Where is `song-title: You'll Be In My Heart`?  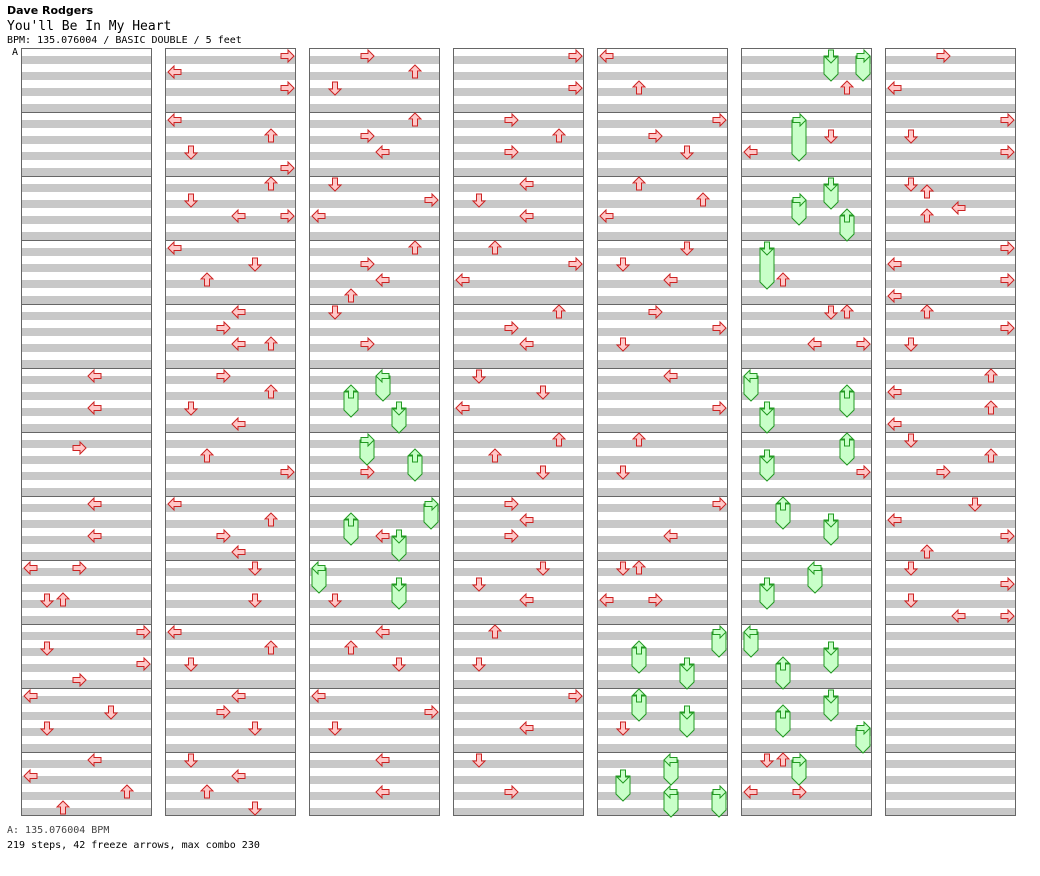
song-title: You'll Be In My Heart is located at coordinates (89, 26).